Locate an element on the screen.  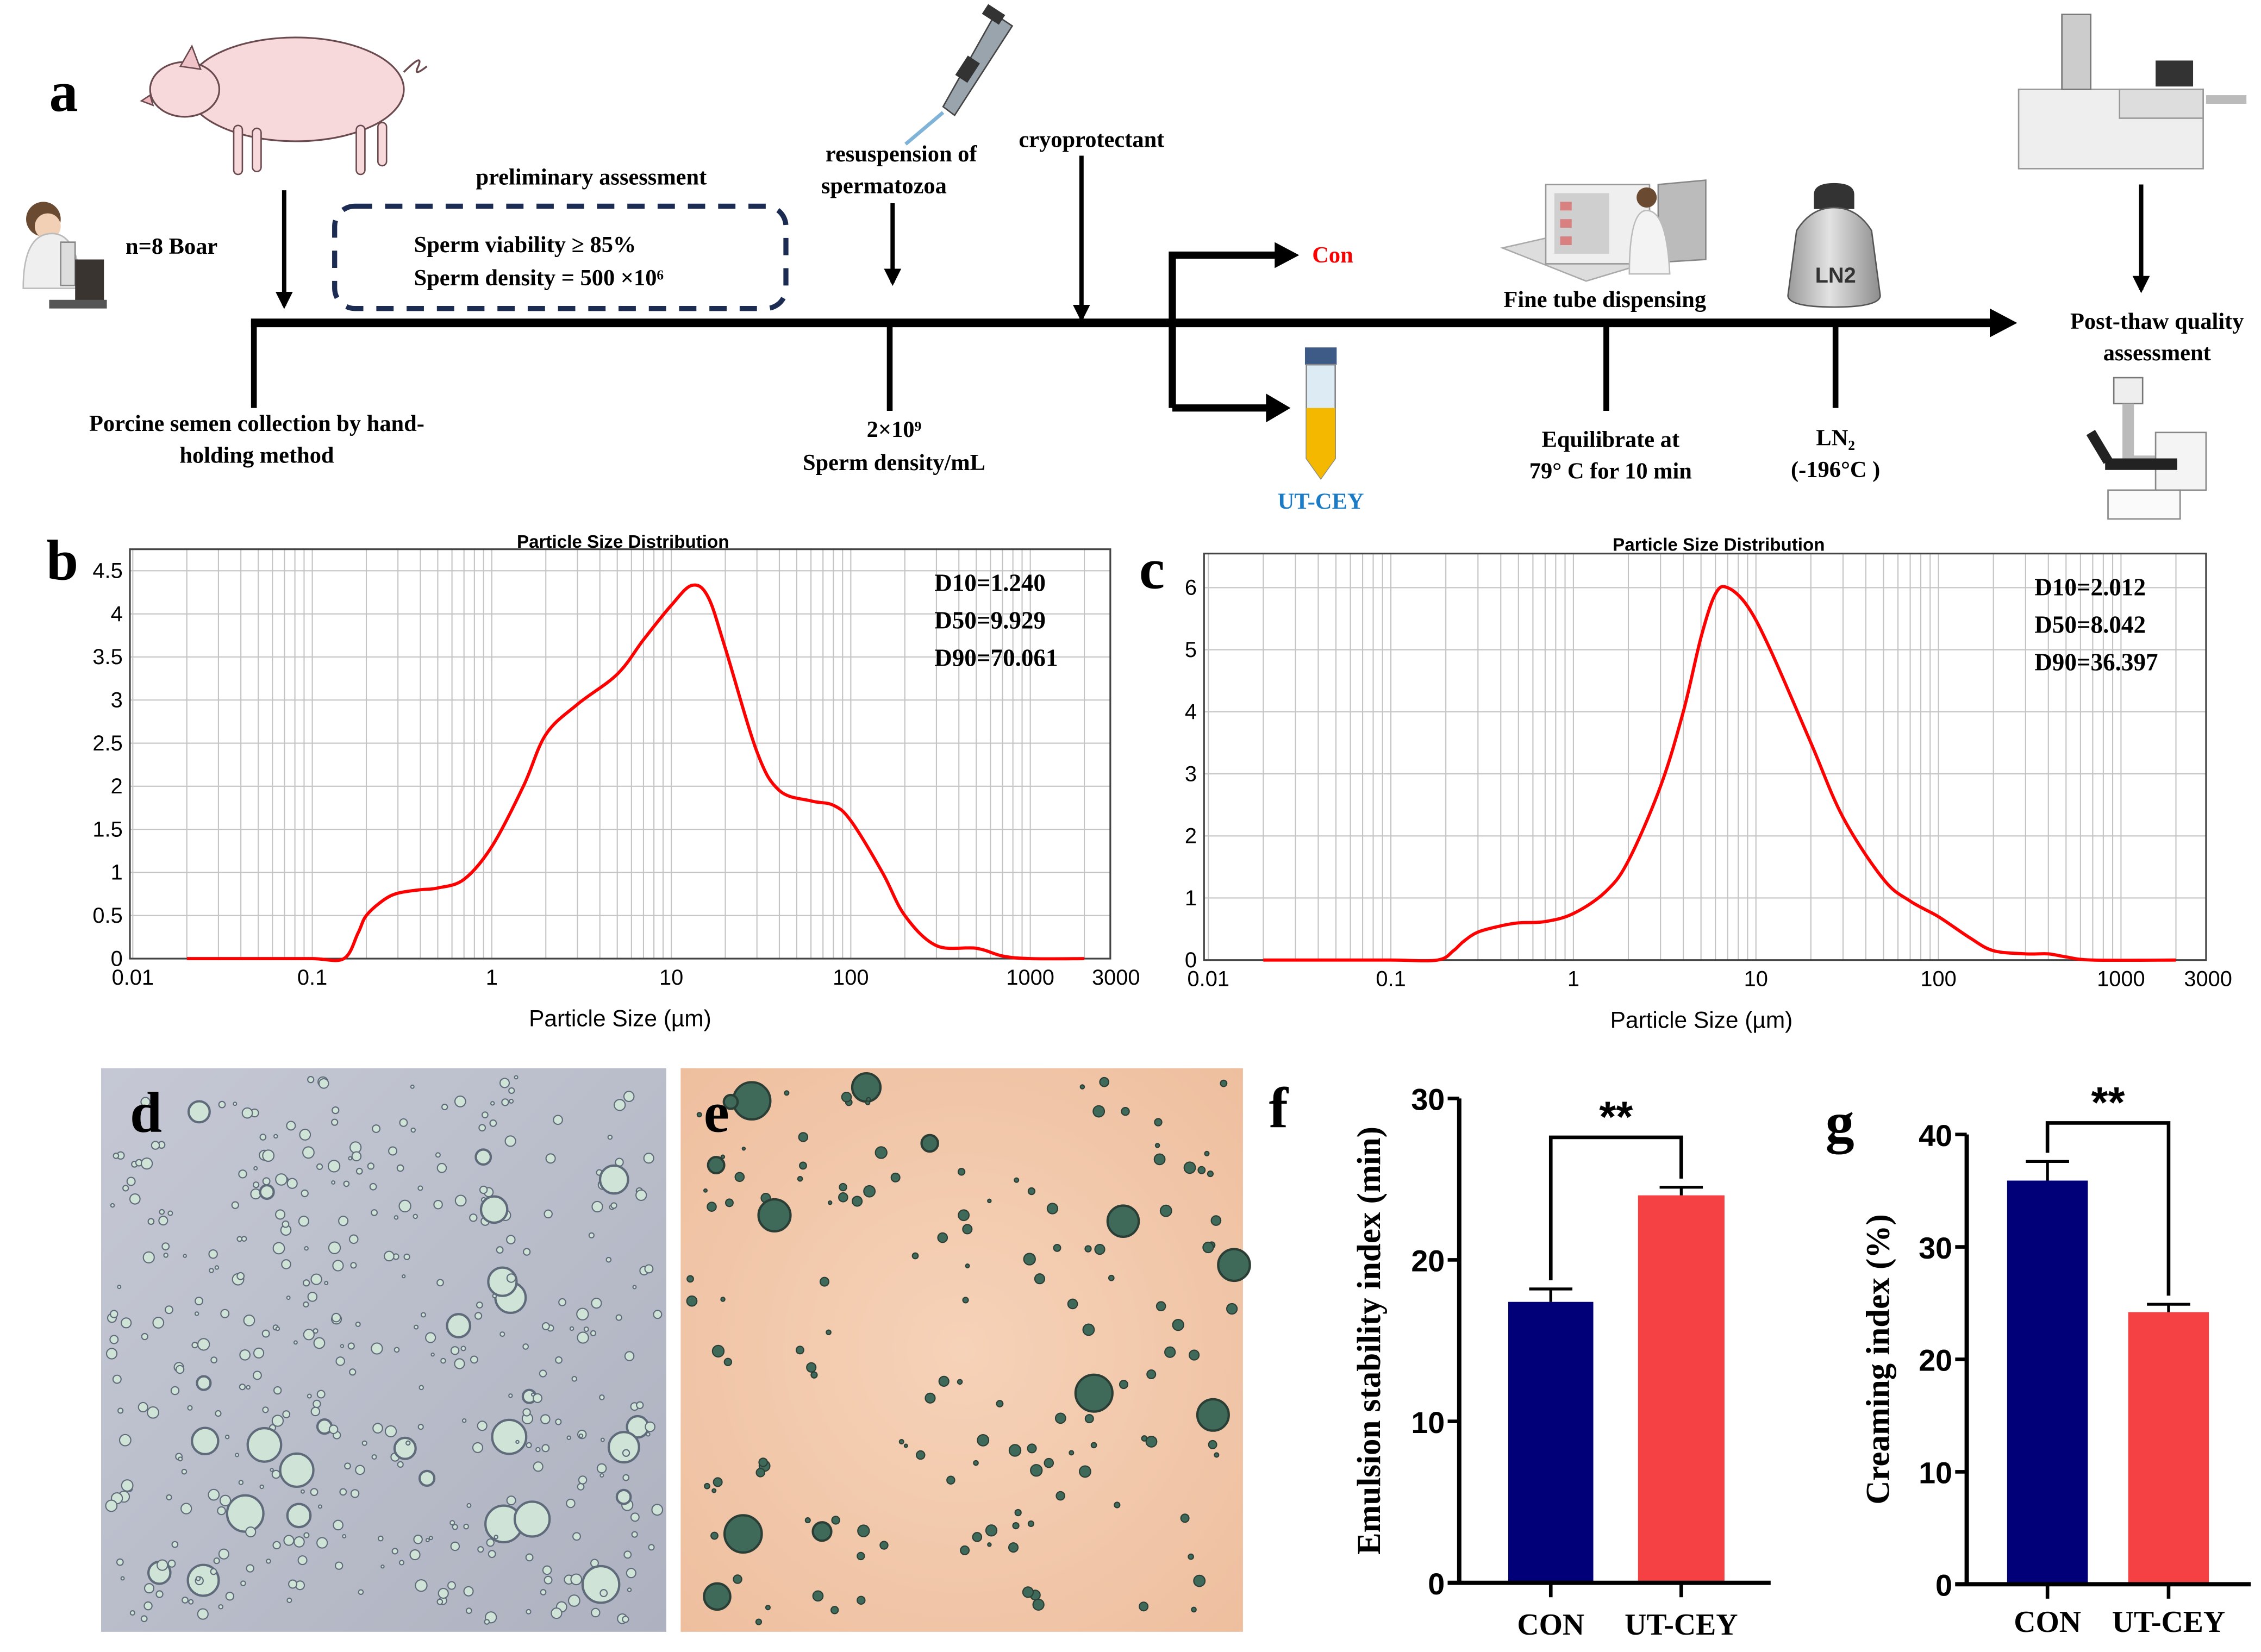
percentile-annotation: D10=2.012 is located at coordinates (2090, 587).